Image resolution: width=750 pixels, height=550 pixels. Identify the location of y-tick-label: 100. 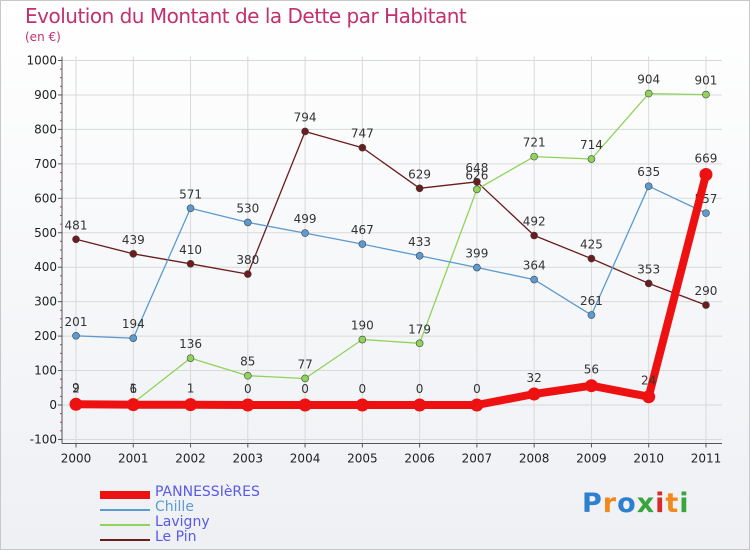
(45, 371).